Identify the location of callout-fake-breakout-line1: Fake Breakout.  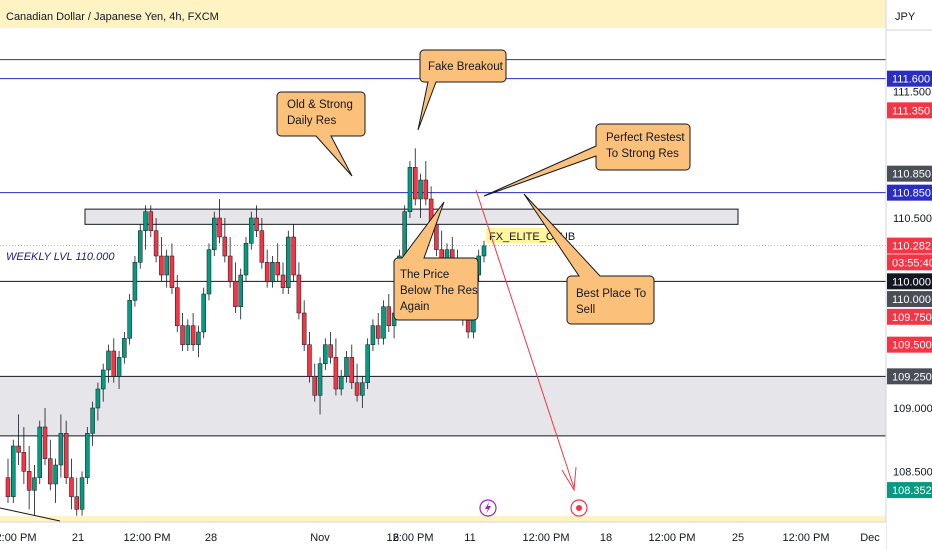
(466, 67).